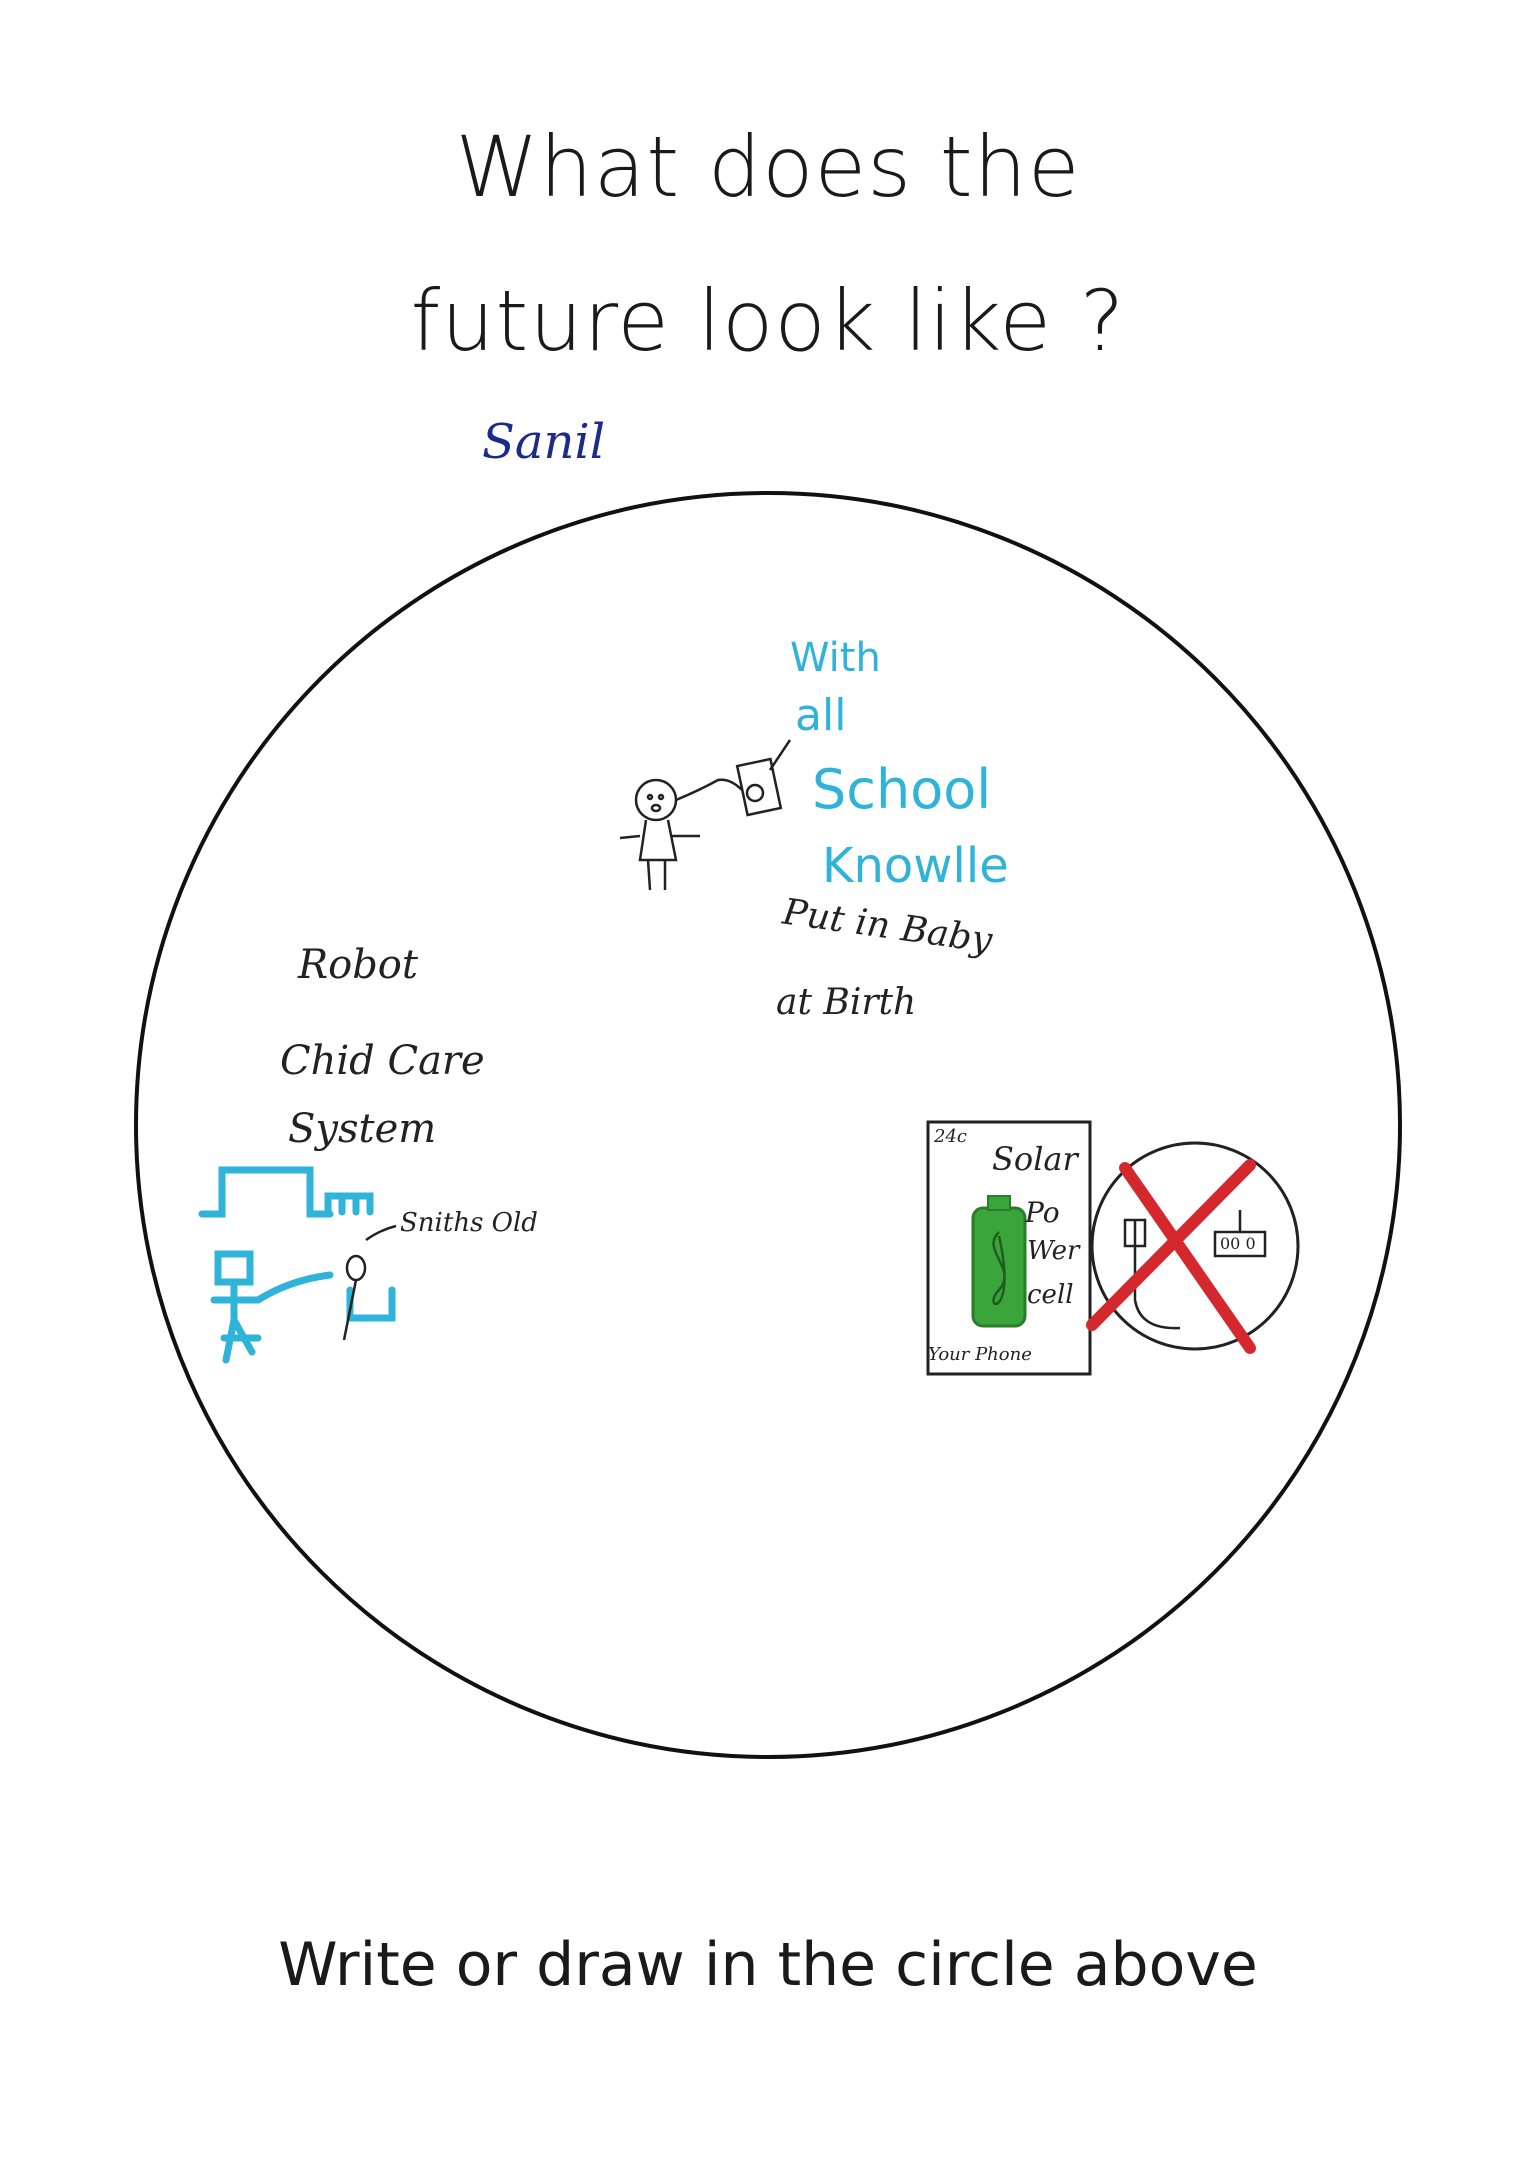  What do you see at coordinates (999, 1267) in the screenshot?
I see `battery-body` at bounding box center [999, 1267].